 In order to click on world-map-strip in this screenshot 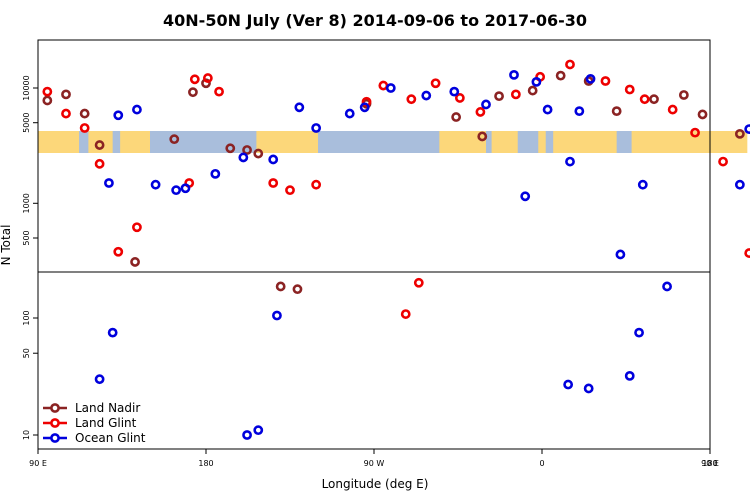, I will do `click(393, 142)`.